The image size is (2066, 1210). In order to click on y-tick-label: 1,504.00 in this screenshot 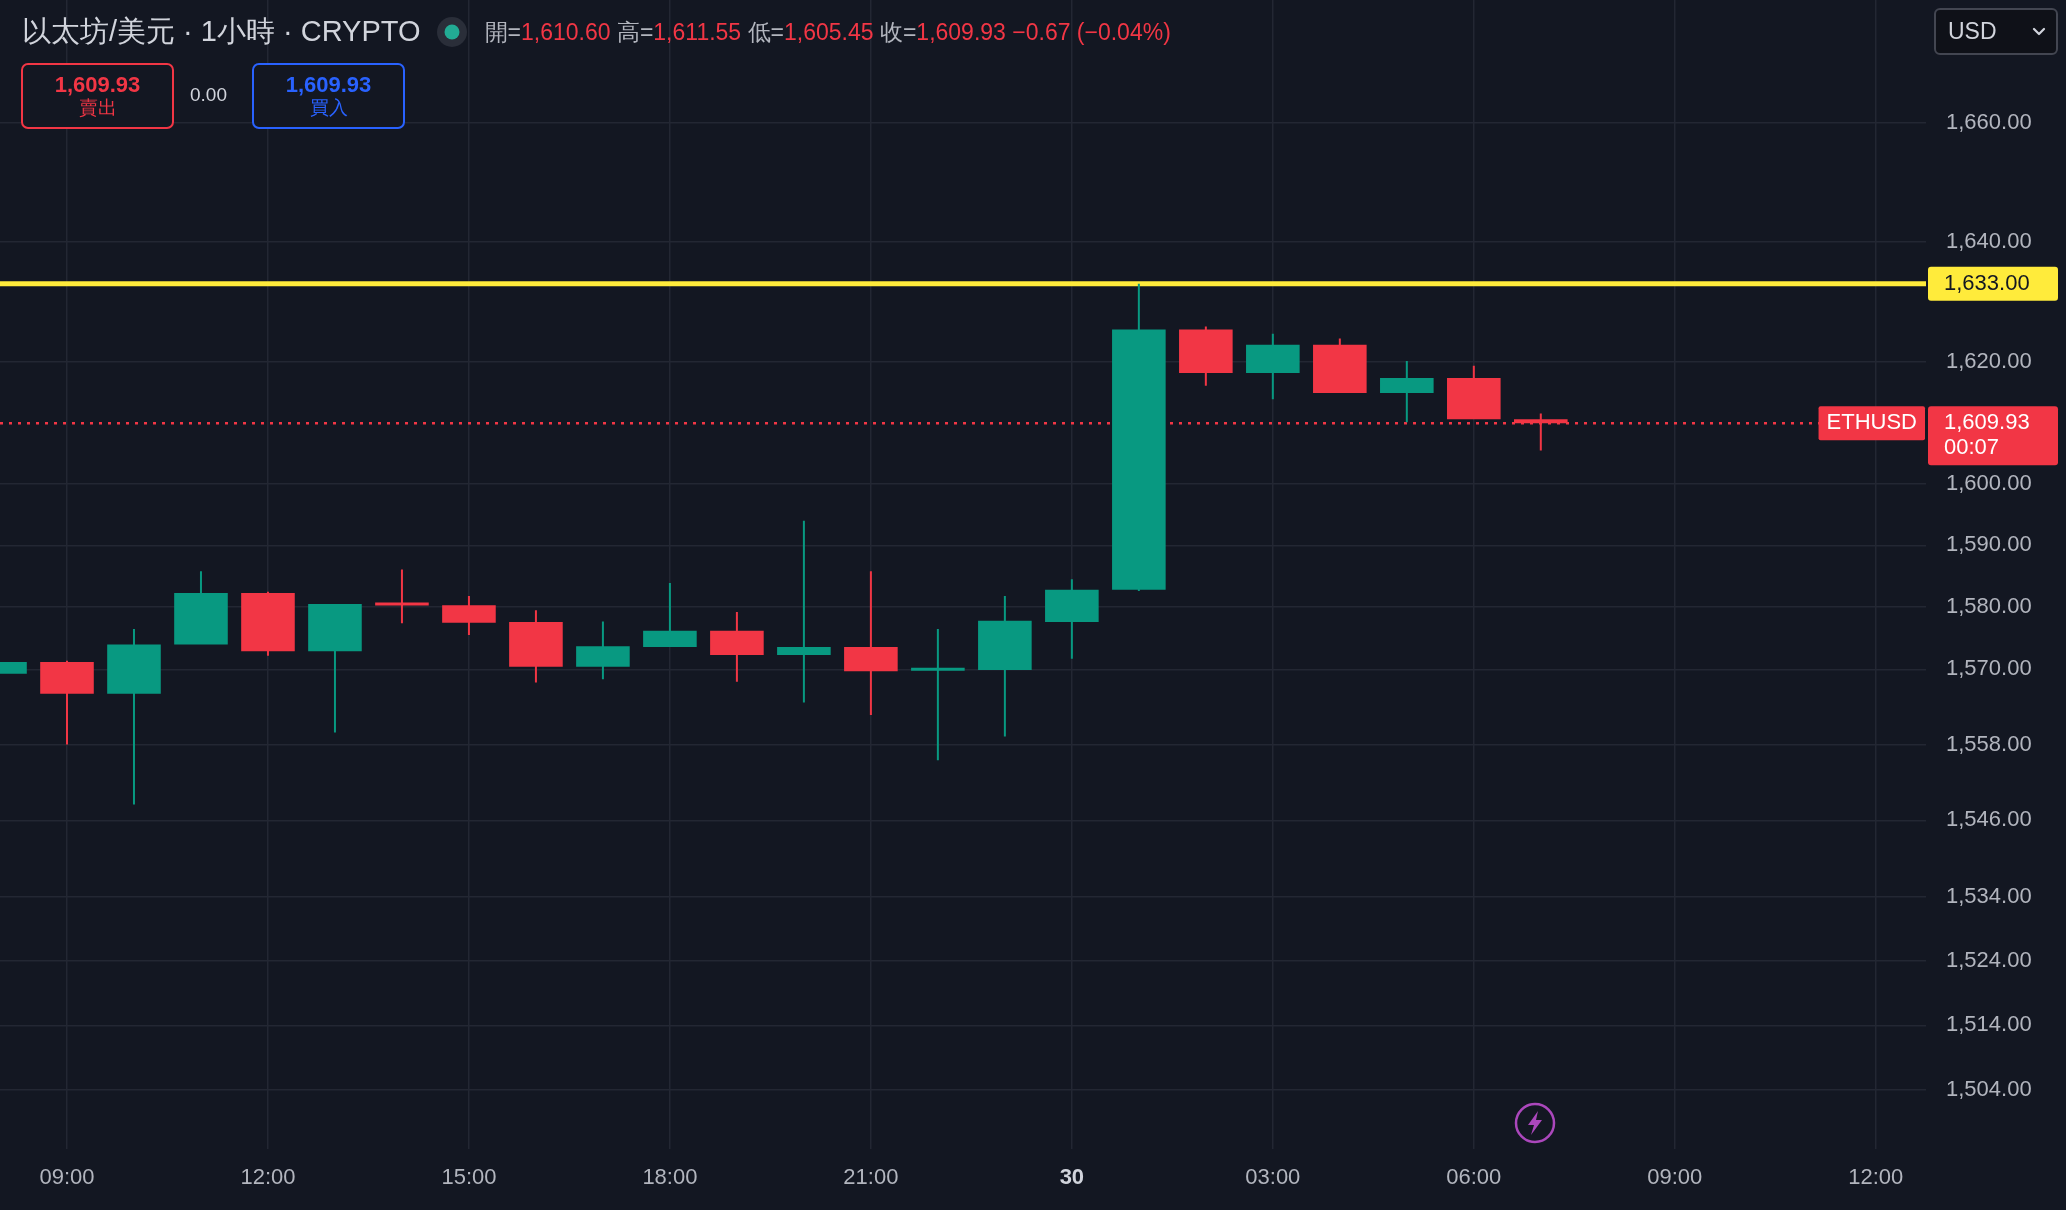, I will do `click(1989, 1089)`.